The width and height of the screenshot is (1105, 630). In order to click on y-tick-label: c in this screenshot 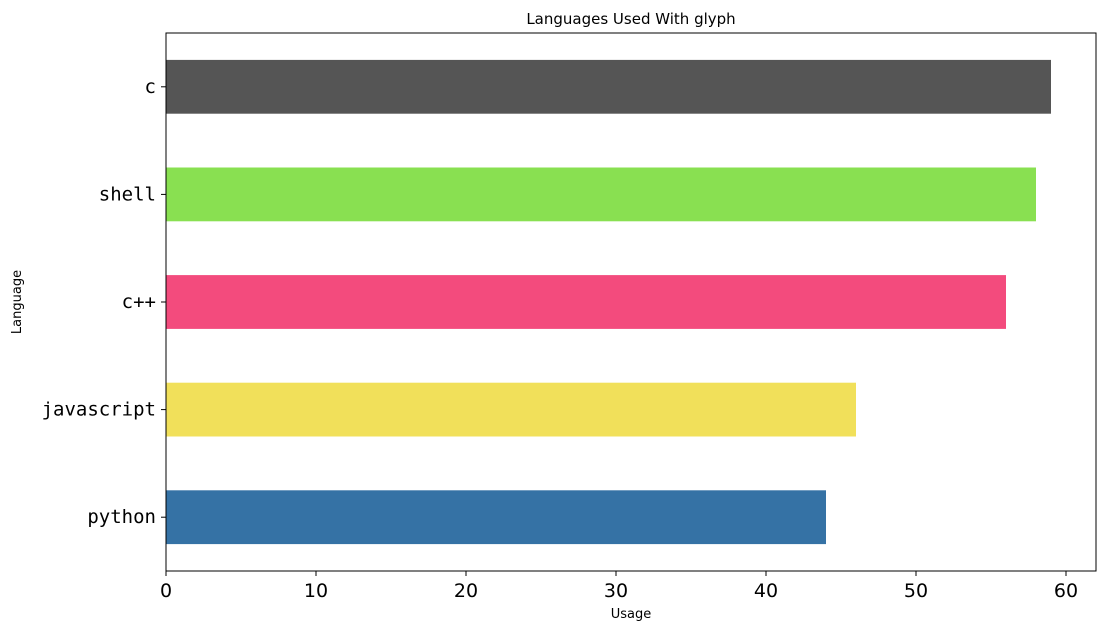, I will do `click(150, 87)`.